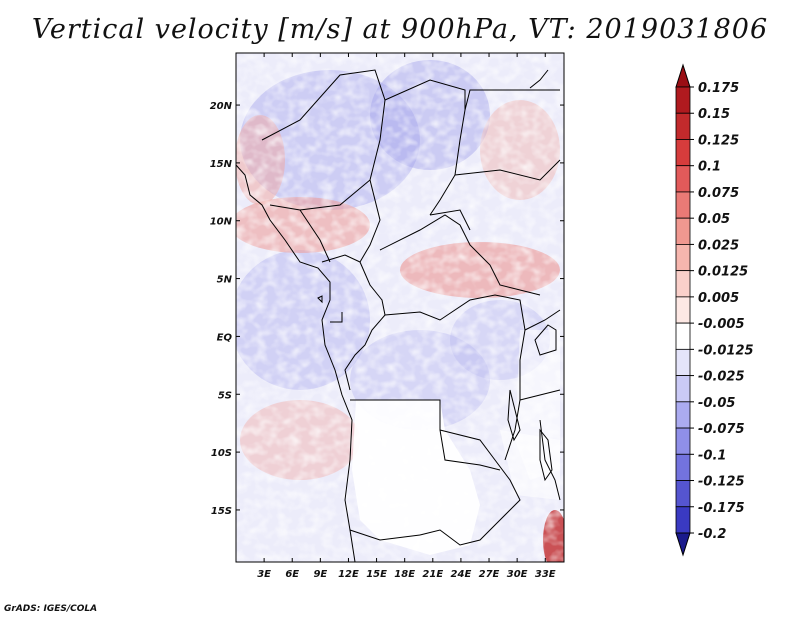 Image resolution: width=800 pixels, height=618 pixels. I want to click on y-tick-label: 5N, so click(225, 280).